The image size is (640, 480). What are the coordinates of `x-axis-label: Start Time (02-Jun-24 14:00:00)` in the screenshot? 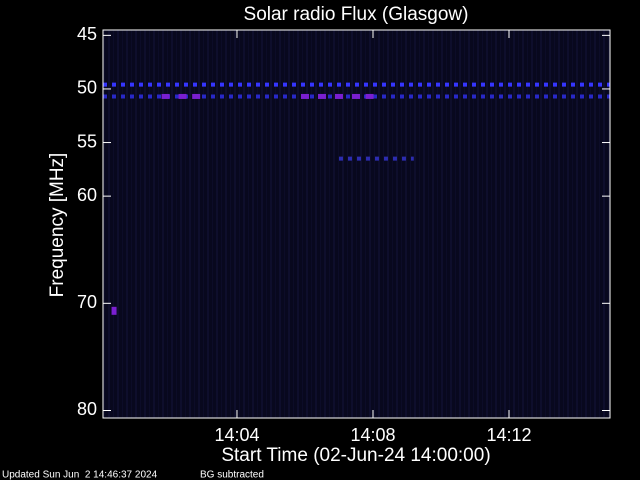 It's located at (355, 455).